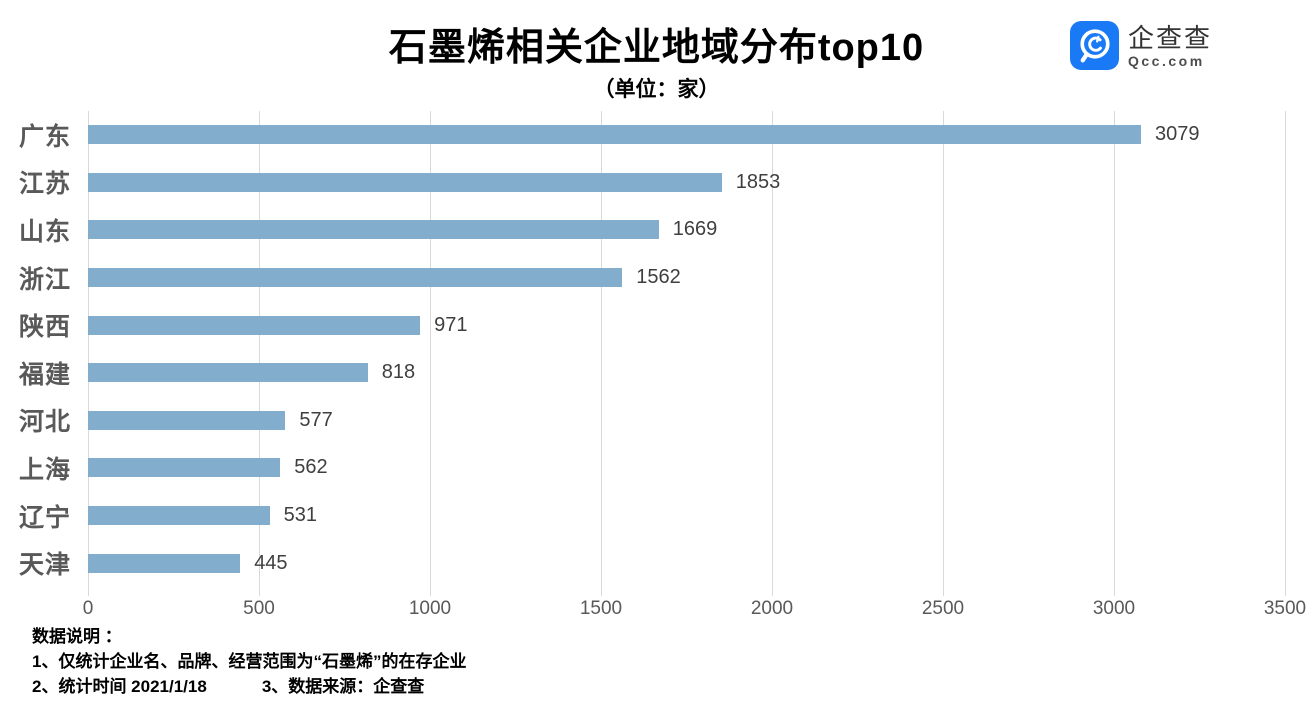  Describe the element at coordinates (343, 686) in the screenshot. I see `note-3: 3、数据来源：企查查` at that location.